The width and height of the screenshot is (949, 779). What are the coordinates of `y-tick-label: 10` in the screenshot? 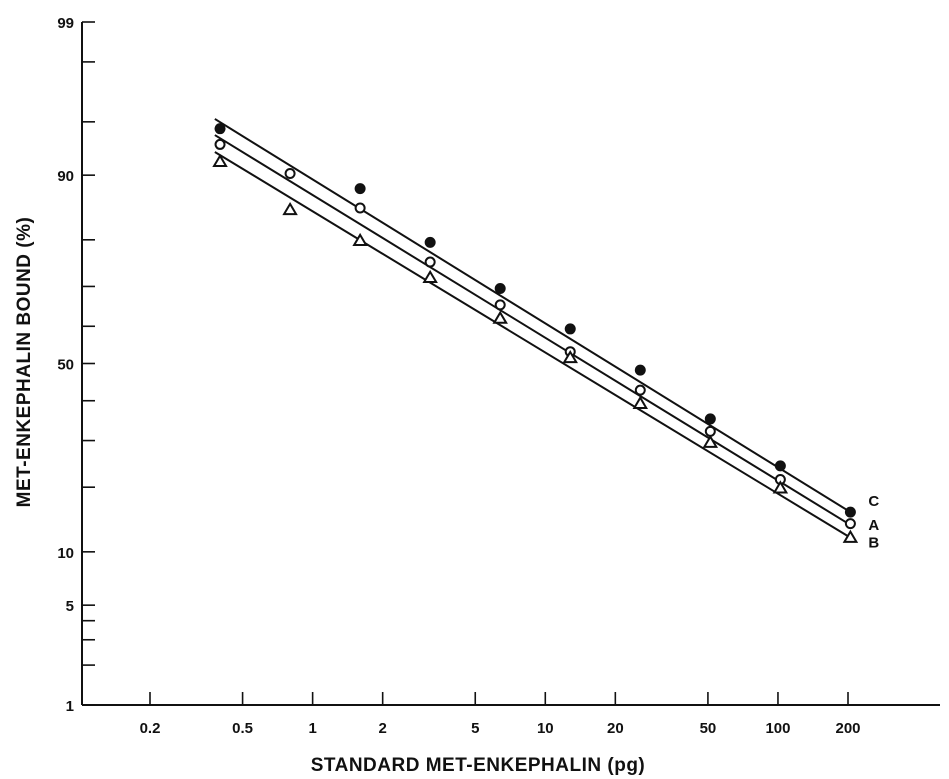 It's located at (65, 553).